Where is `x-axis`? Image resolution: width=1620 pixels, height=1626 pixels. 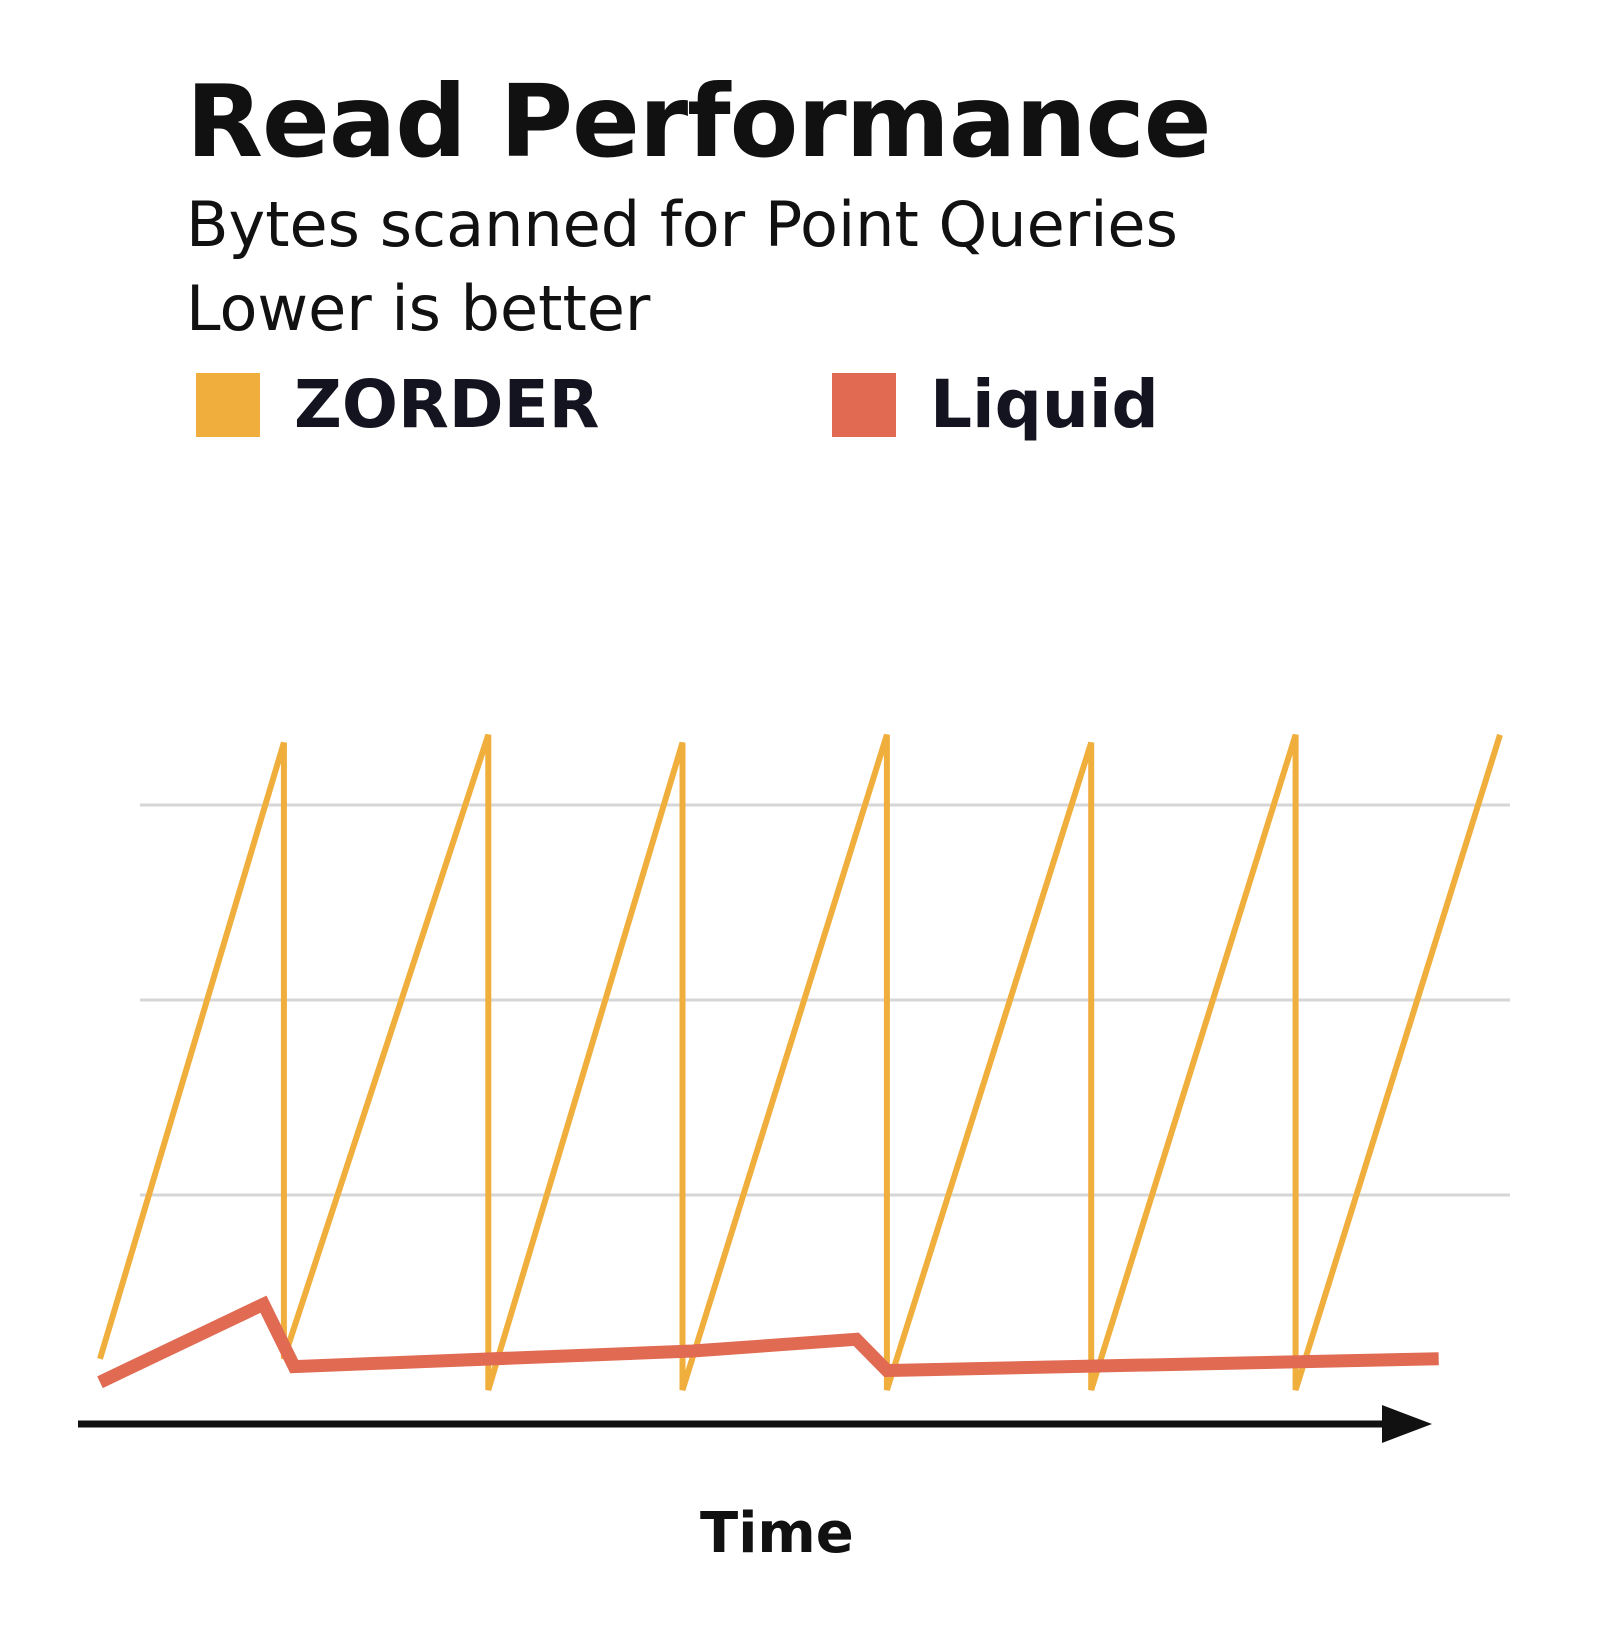 x-axis is located at coordinates (755, 1424).